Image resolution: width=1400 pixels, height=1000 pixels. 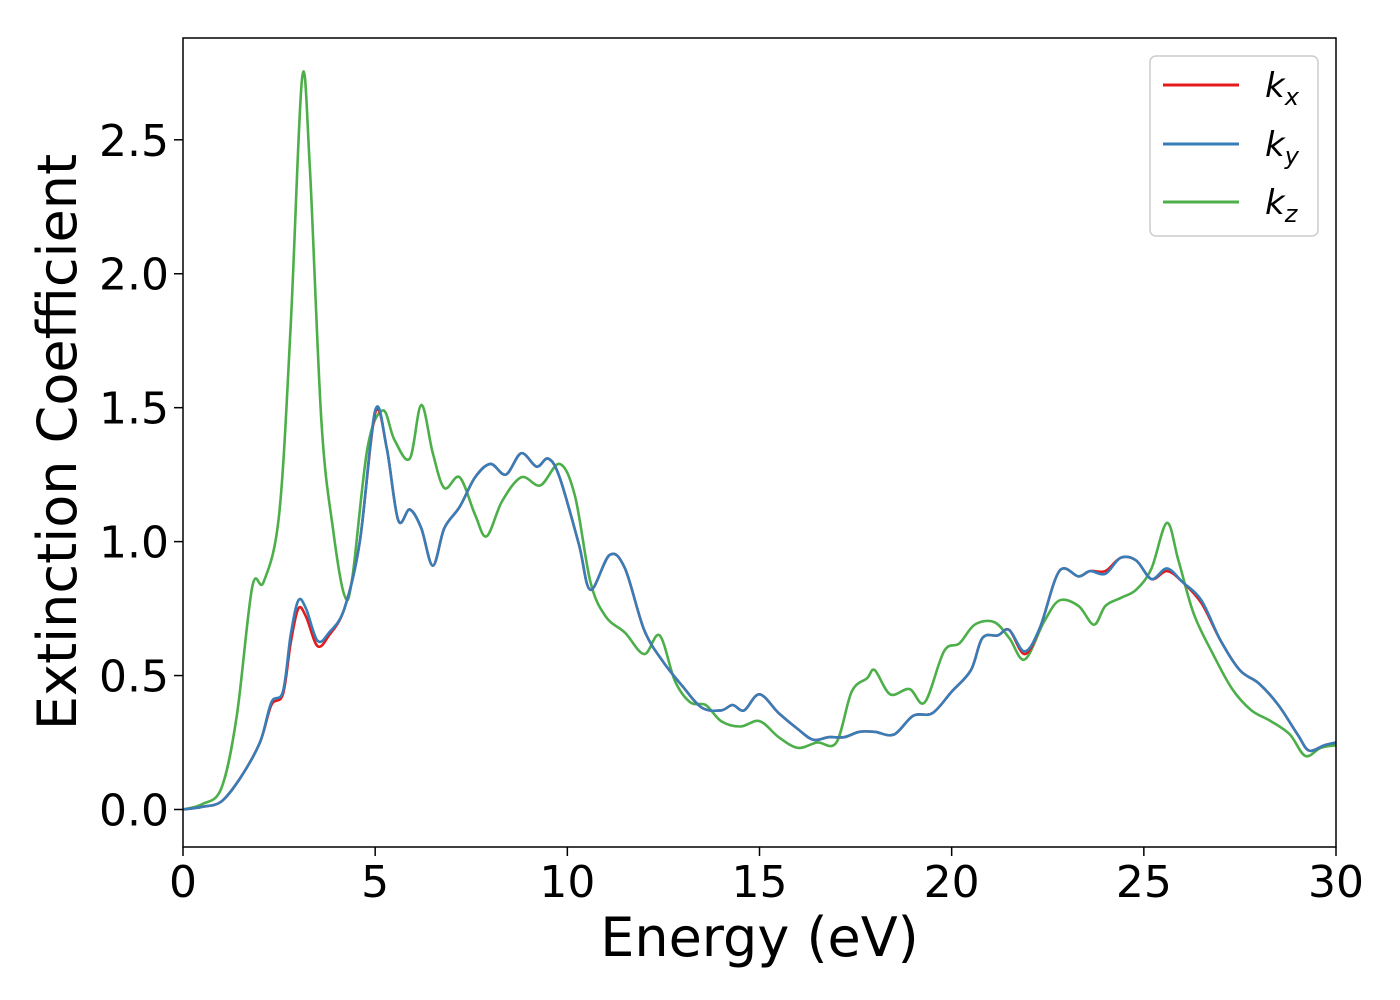 I want to click on x-tick-label: 25, so click(x=1144, y=882).